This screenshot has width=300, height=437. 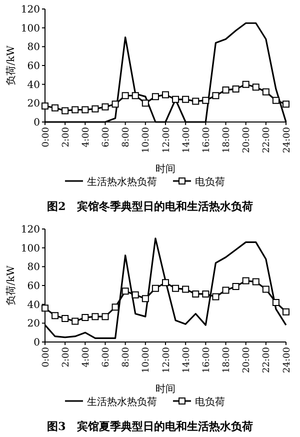 I want to click on text: 图2 宾馆冬季典型日的电和生活热水负荷, so click(x=150, y=206).